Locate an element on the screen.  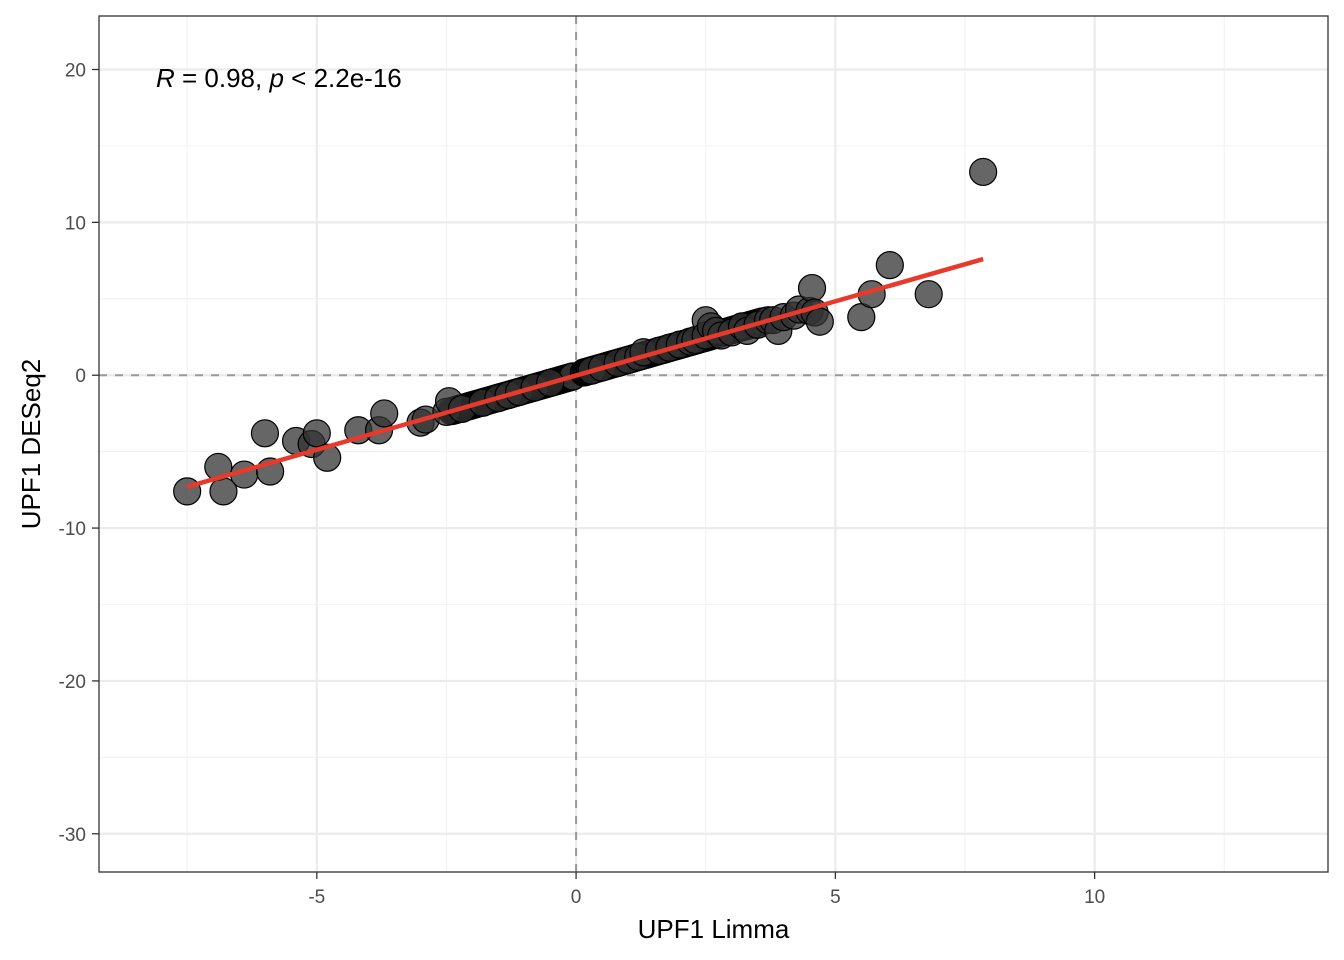
y-tick-label: 0 is located at coordinates (80, 376).